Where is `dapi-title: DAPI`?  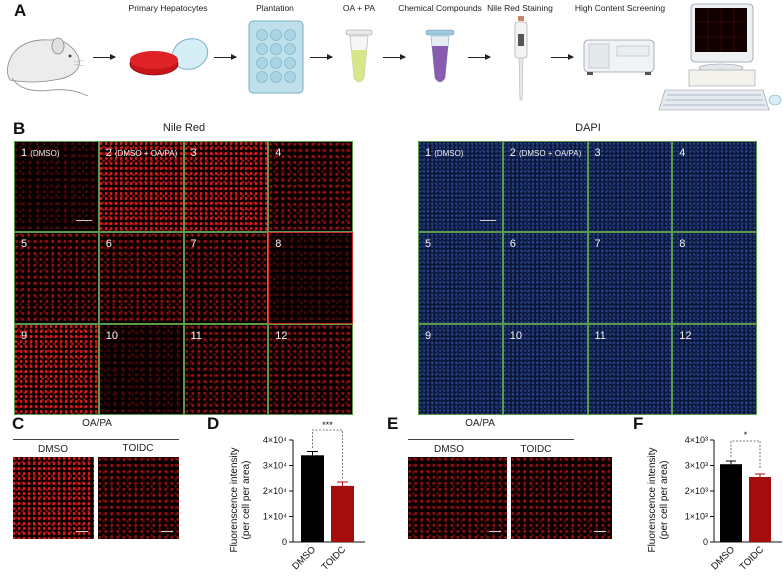
dapi-title: DAPI is located at coordinates (588, 128).